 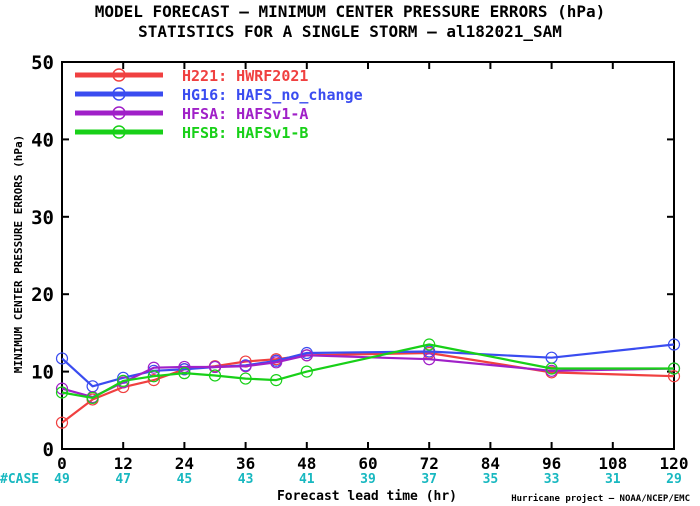 What do you see at coordinates (42, 295) in the screenshot?
I see `y-tick-label: 20` at bounding box center [42, 295].